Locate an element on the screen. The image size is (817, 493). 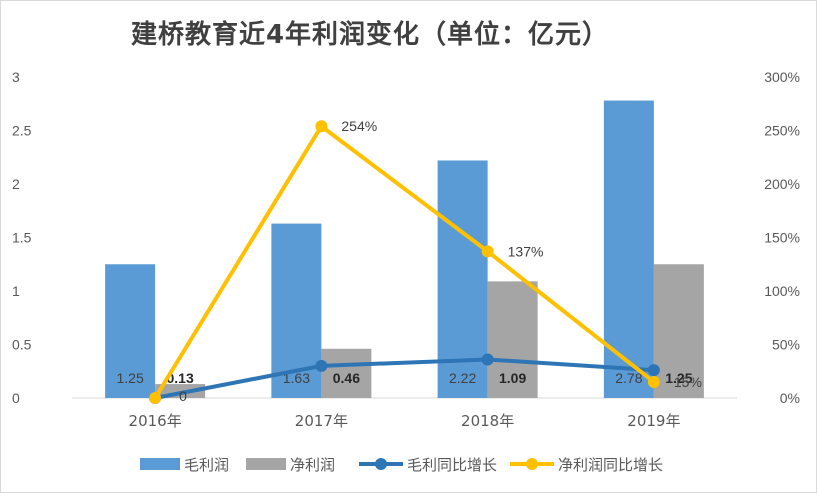
y-left-tick-label: 0 is located at coordinates (16, 398).